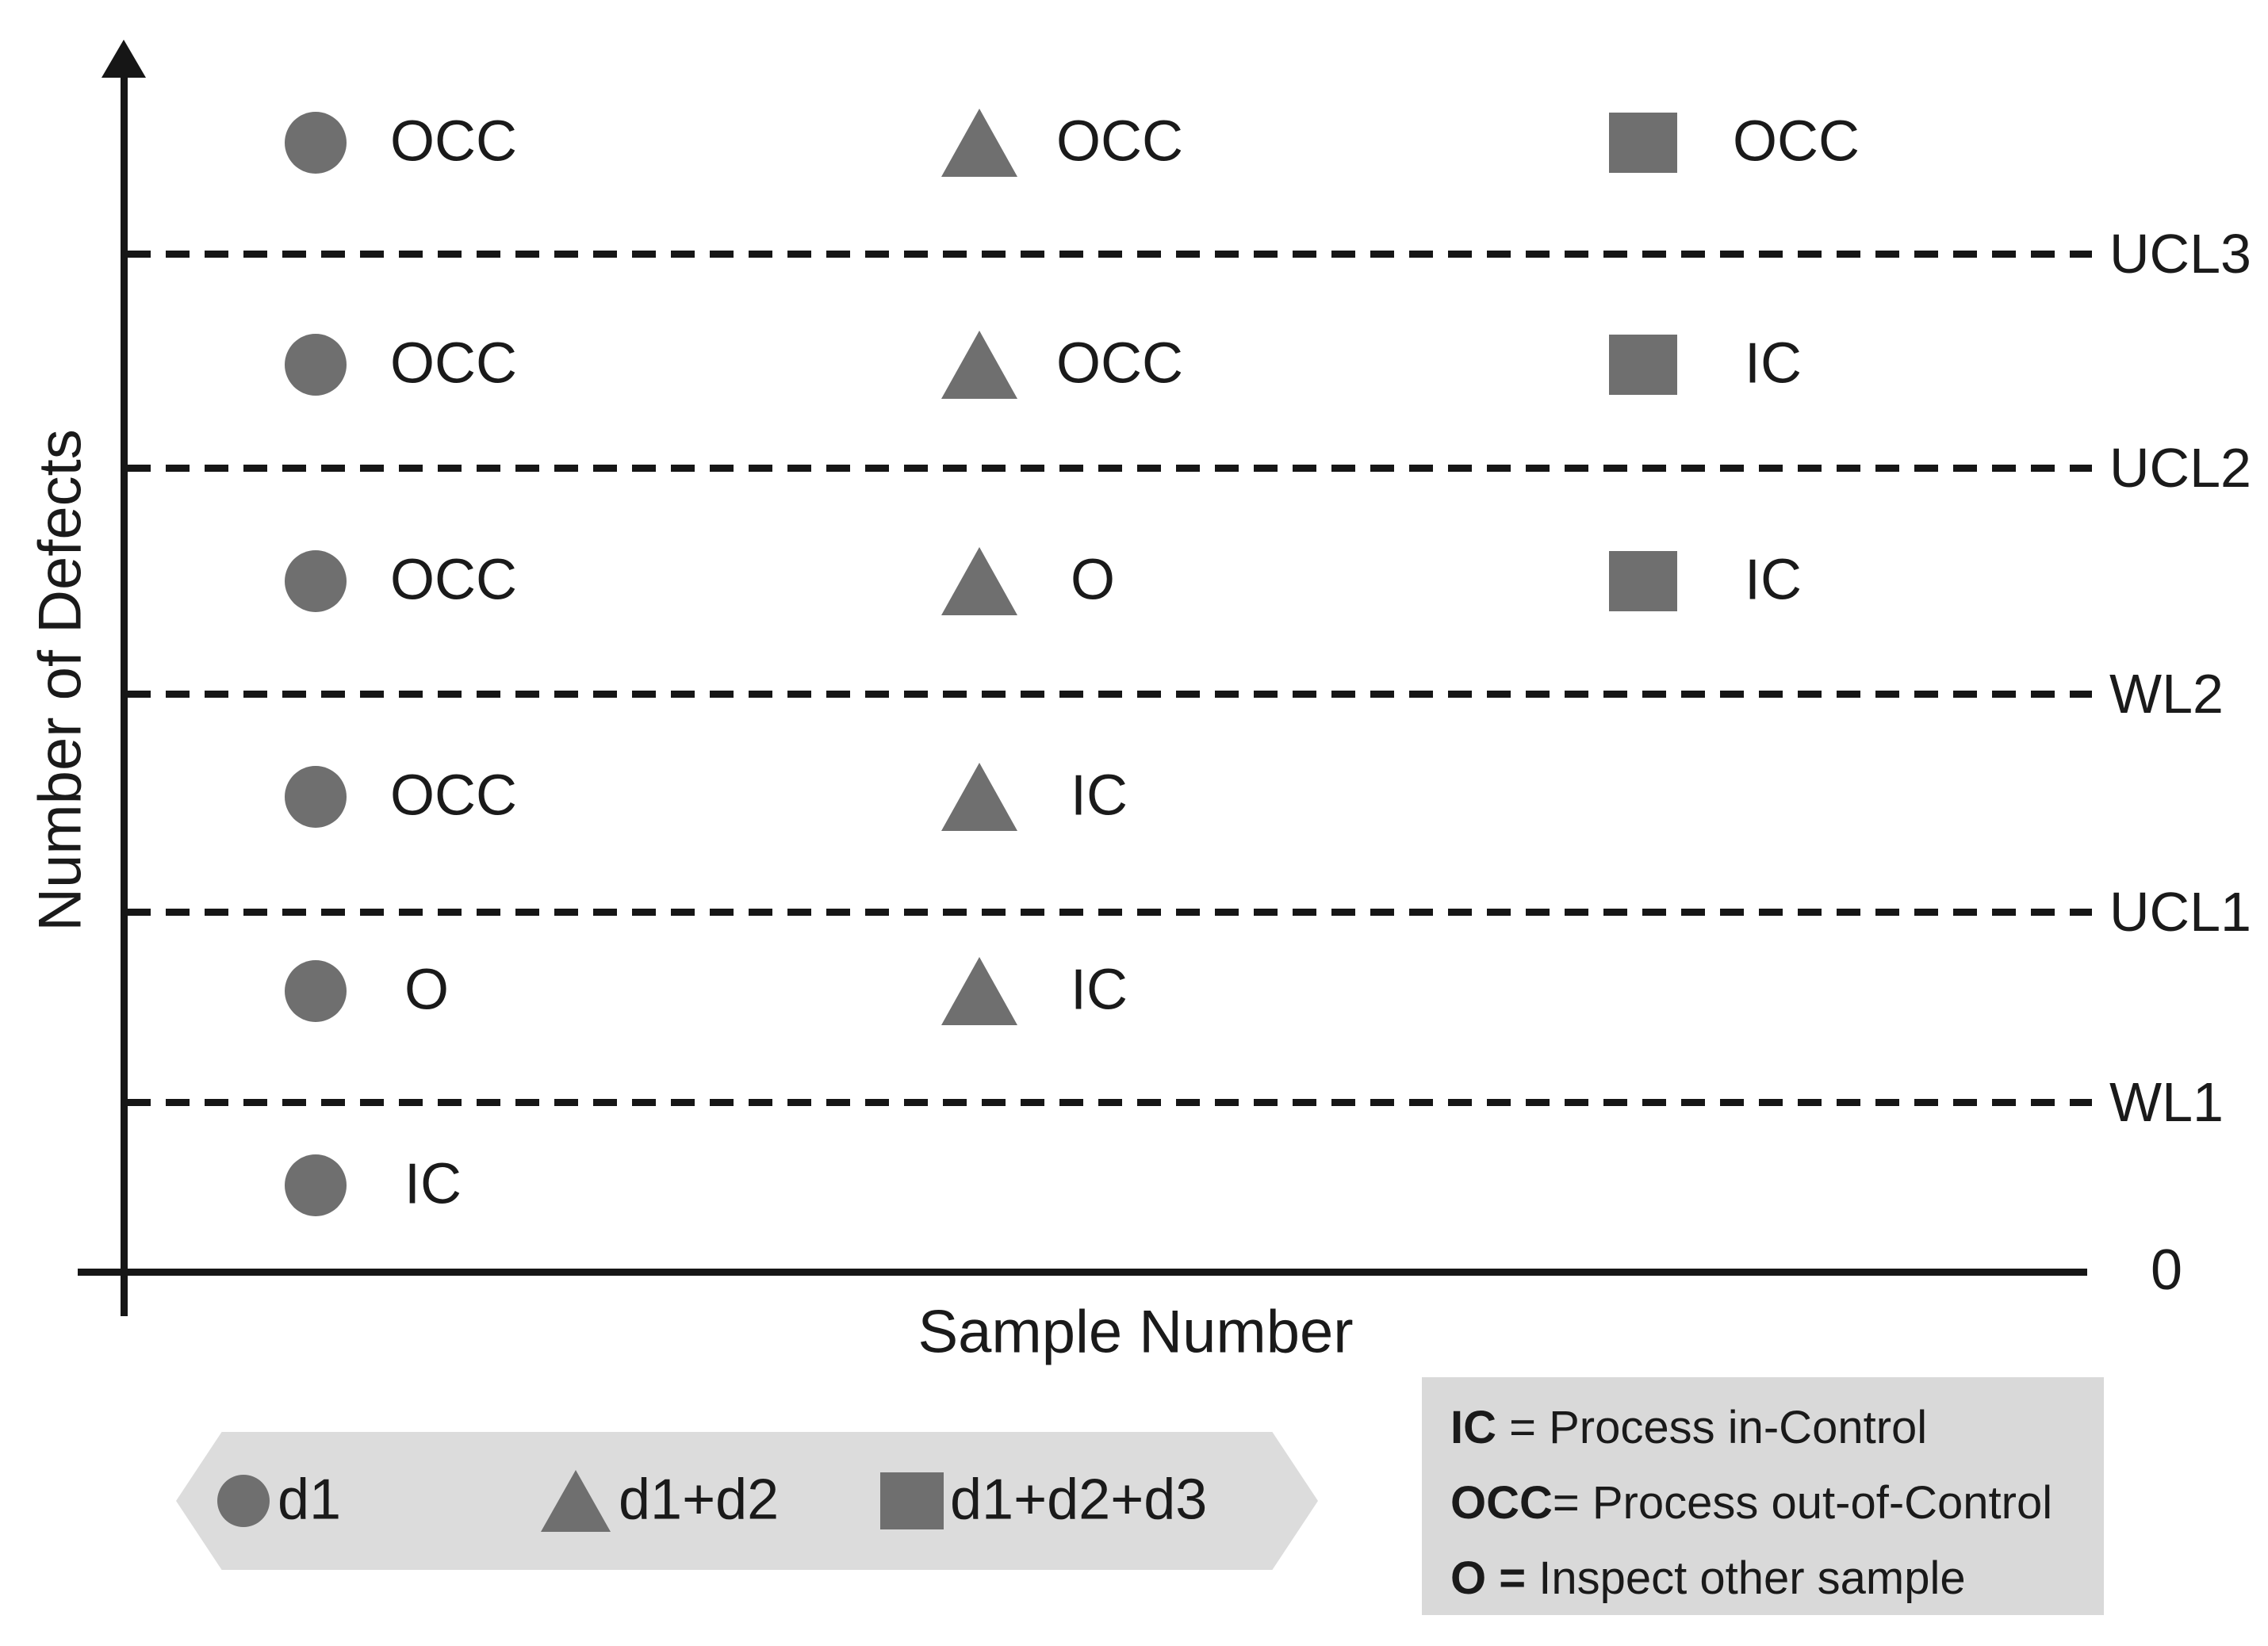 The width and height of the screenshot is (2268, 1646). What do you see at coordinates (1712, 1428) in the screenshot?
I see `key-definition: = Process in-Control` at bounding box center [1712, 1428].